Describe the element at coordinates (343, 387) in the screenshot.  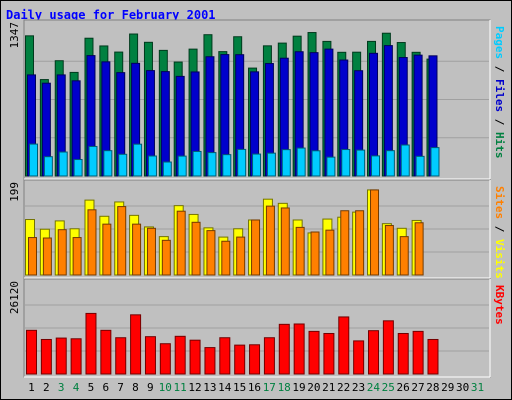
I see `day-label-22: 22` at that location.